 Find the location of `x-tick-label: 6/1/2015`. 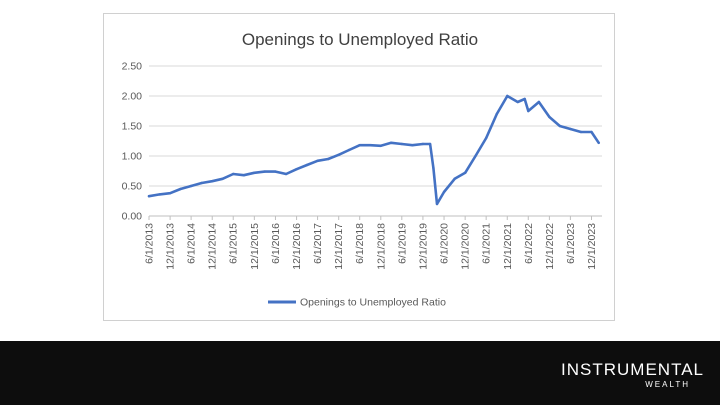

x-tick-label: 6/1/2015 is located at coordinates (234, 243).